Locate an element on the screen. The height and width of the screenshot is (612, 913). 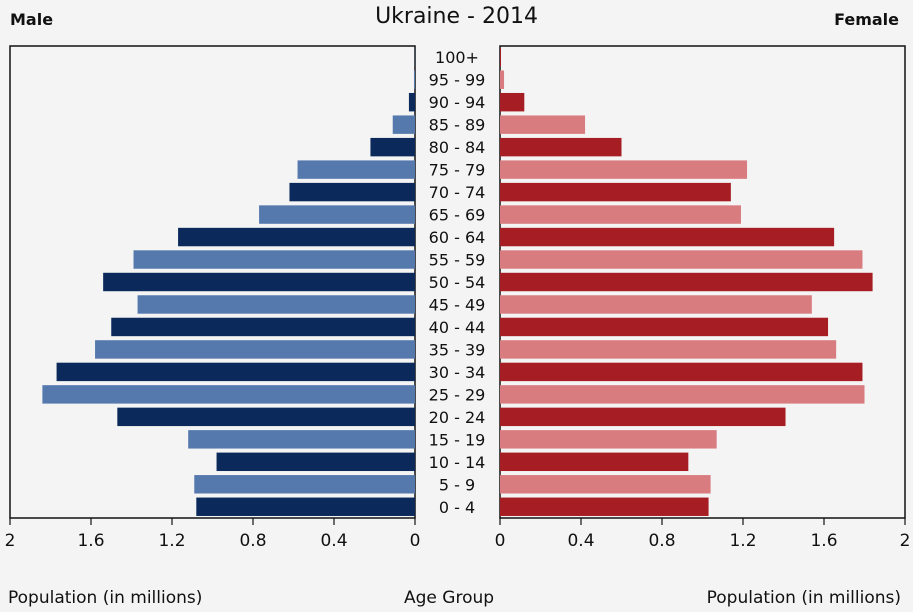
female-x-tick-label: 1.2 is located at coordinates (742, 541).